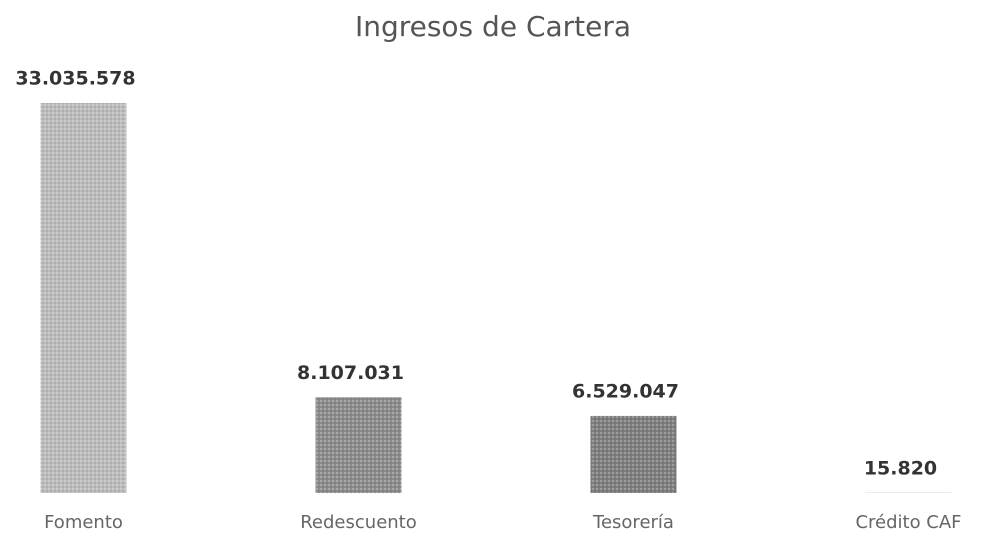  What do you see at coordinates (633, 522) in the screenshot?
I see `x-tick-label: Tesorería` at bounding box center [633, 522].